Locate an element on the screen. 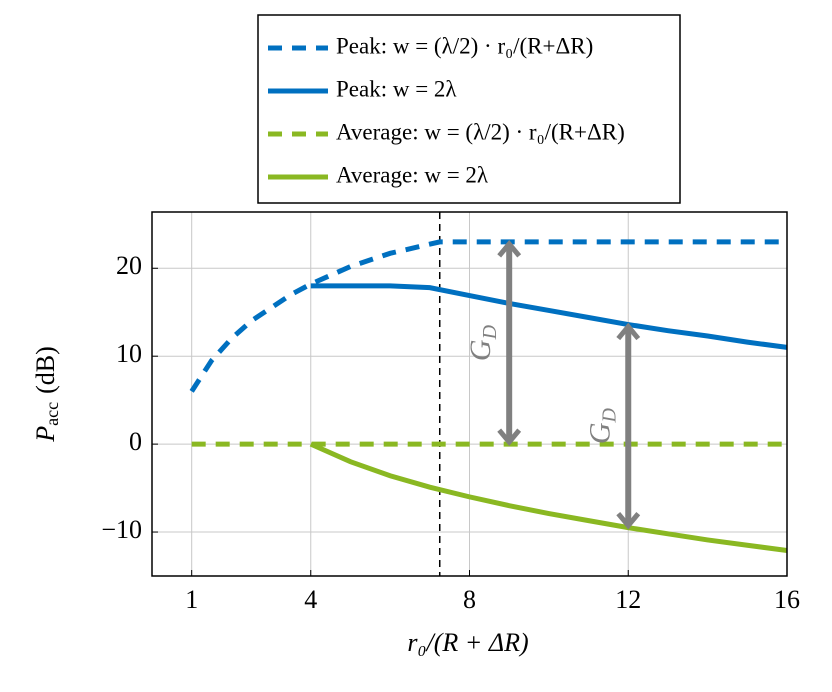  x-tick-label: 12 is located at coordinates (628, 599).